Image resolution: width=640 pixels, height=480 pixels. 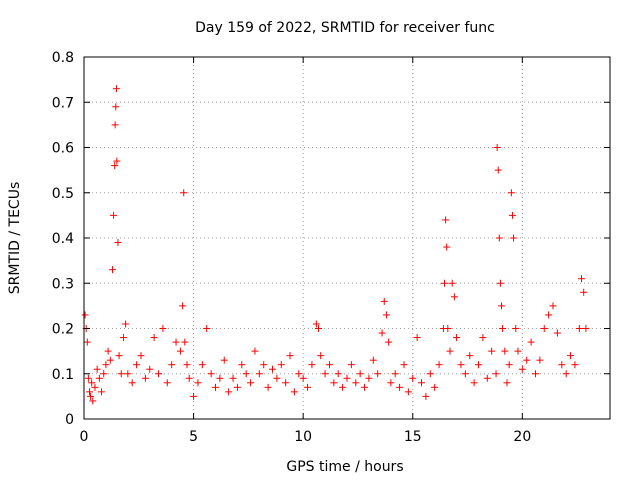 What do you see at coordinates (63, 149) in the screenshot?
I see `y-tick-label: 0.6` at bounding box center [63, 149].